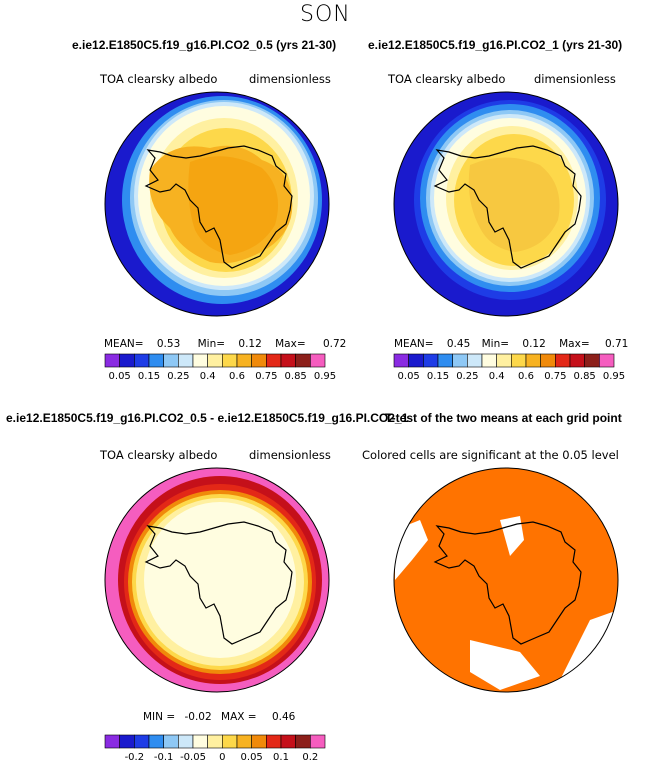 The image size is (647, 771). I want to click on season-label: SON, so click(325, 14).